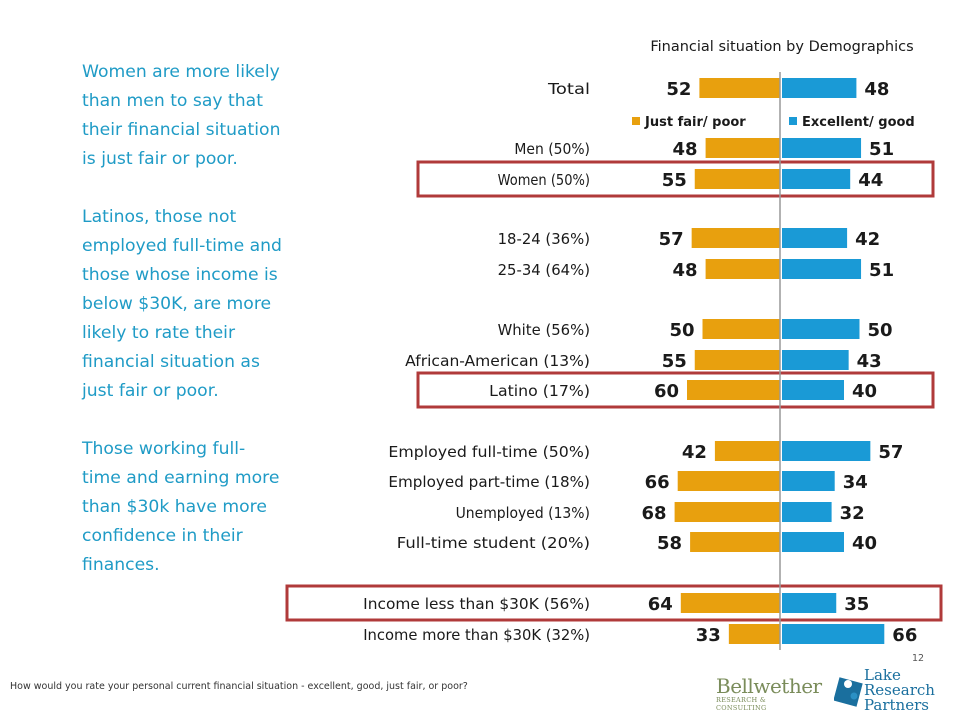 The width and height of the screenshot is (960, 720). I want to click on value-just-fair-poor-full-time-student-20: 58, so click(669, 543).